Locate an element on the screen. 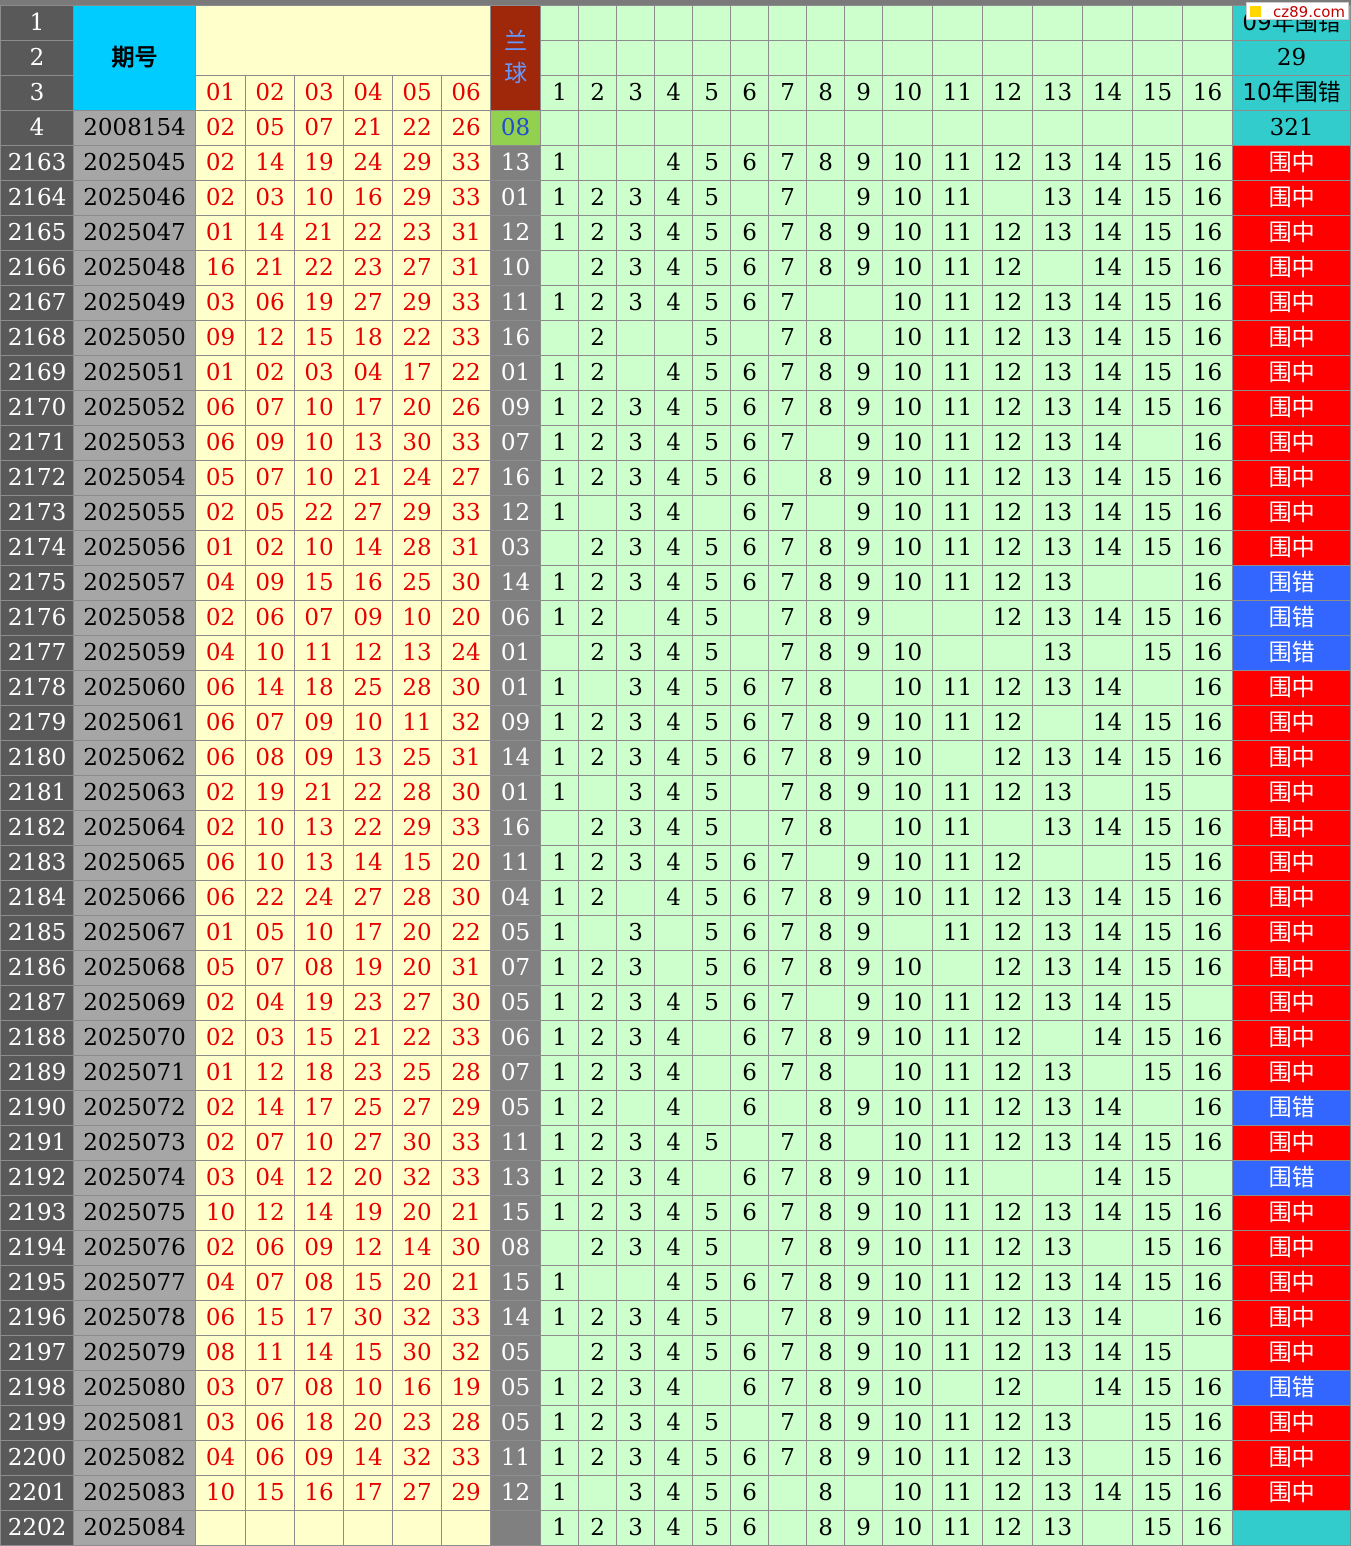 Image resolution: width=1351 pixels, height=1546 pixels. row-header: 2171 is located at coordinates (37, 443).